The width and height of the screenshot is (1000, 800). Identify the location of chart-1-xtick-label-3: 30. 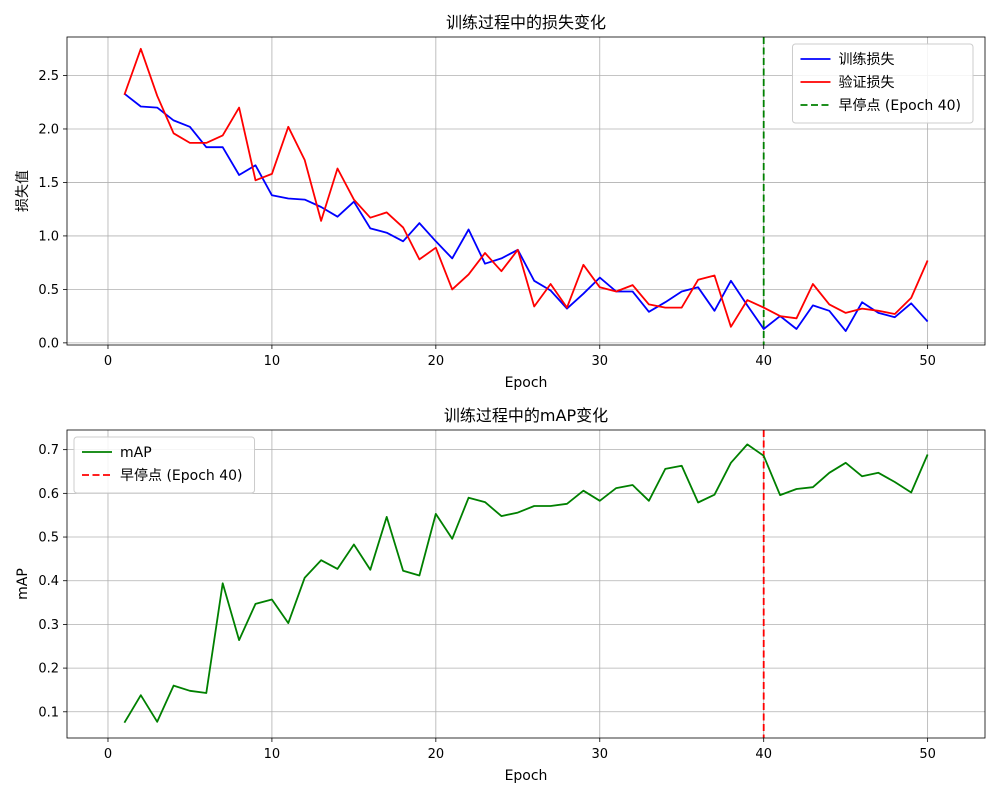
(599, 754).